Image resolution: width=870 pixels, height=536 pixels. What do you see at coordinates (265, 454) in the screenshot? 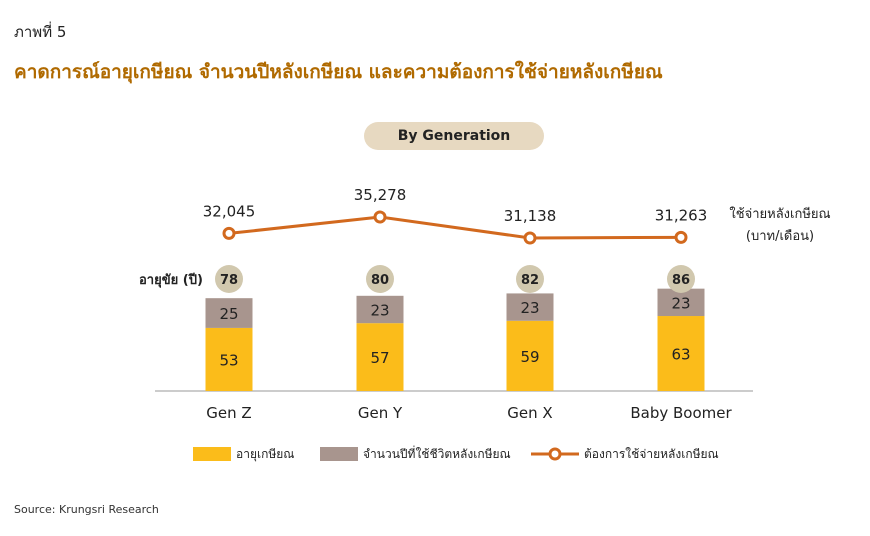
I see `legend-label-retire-age: อายุเกษียณ` at bounding box center [265, 454].